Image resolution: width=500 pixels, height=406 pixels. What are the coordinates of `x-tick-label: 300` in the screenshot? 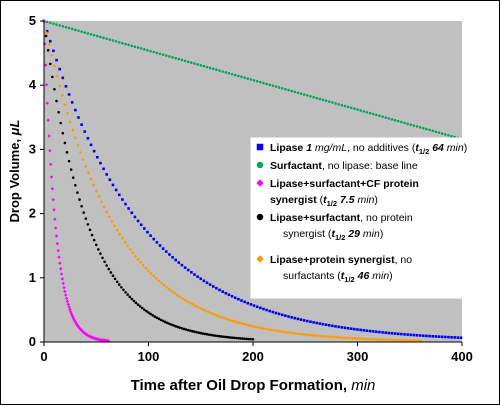 It's located at (358, 356).